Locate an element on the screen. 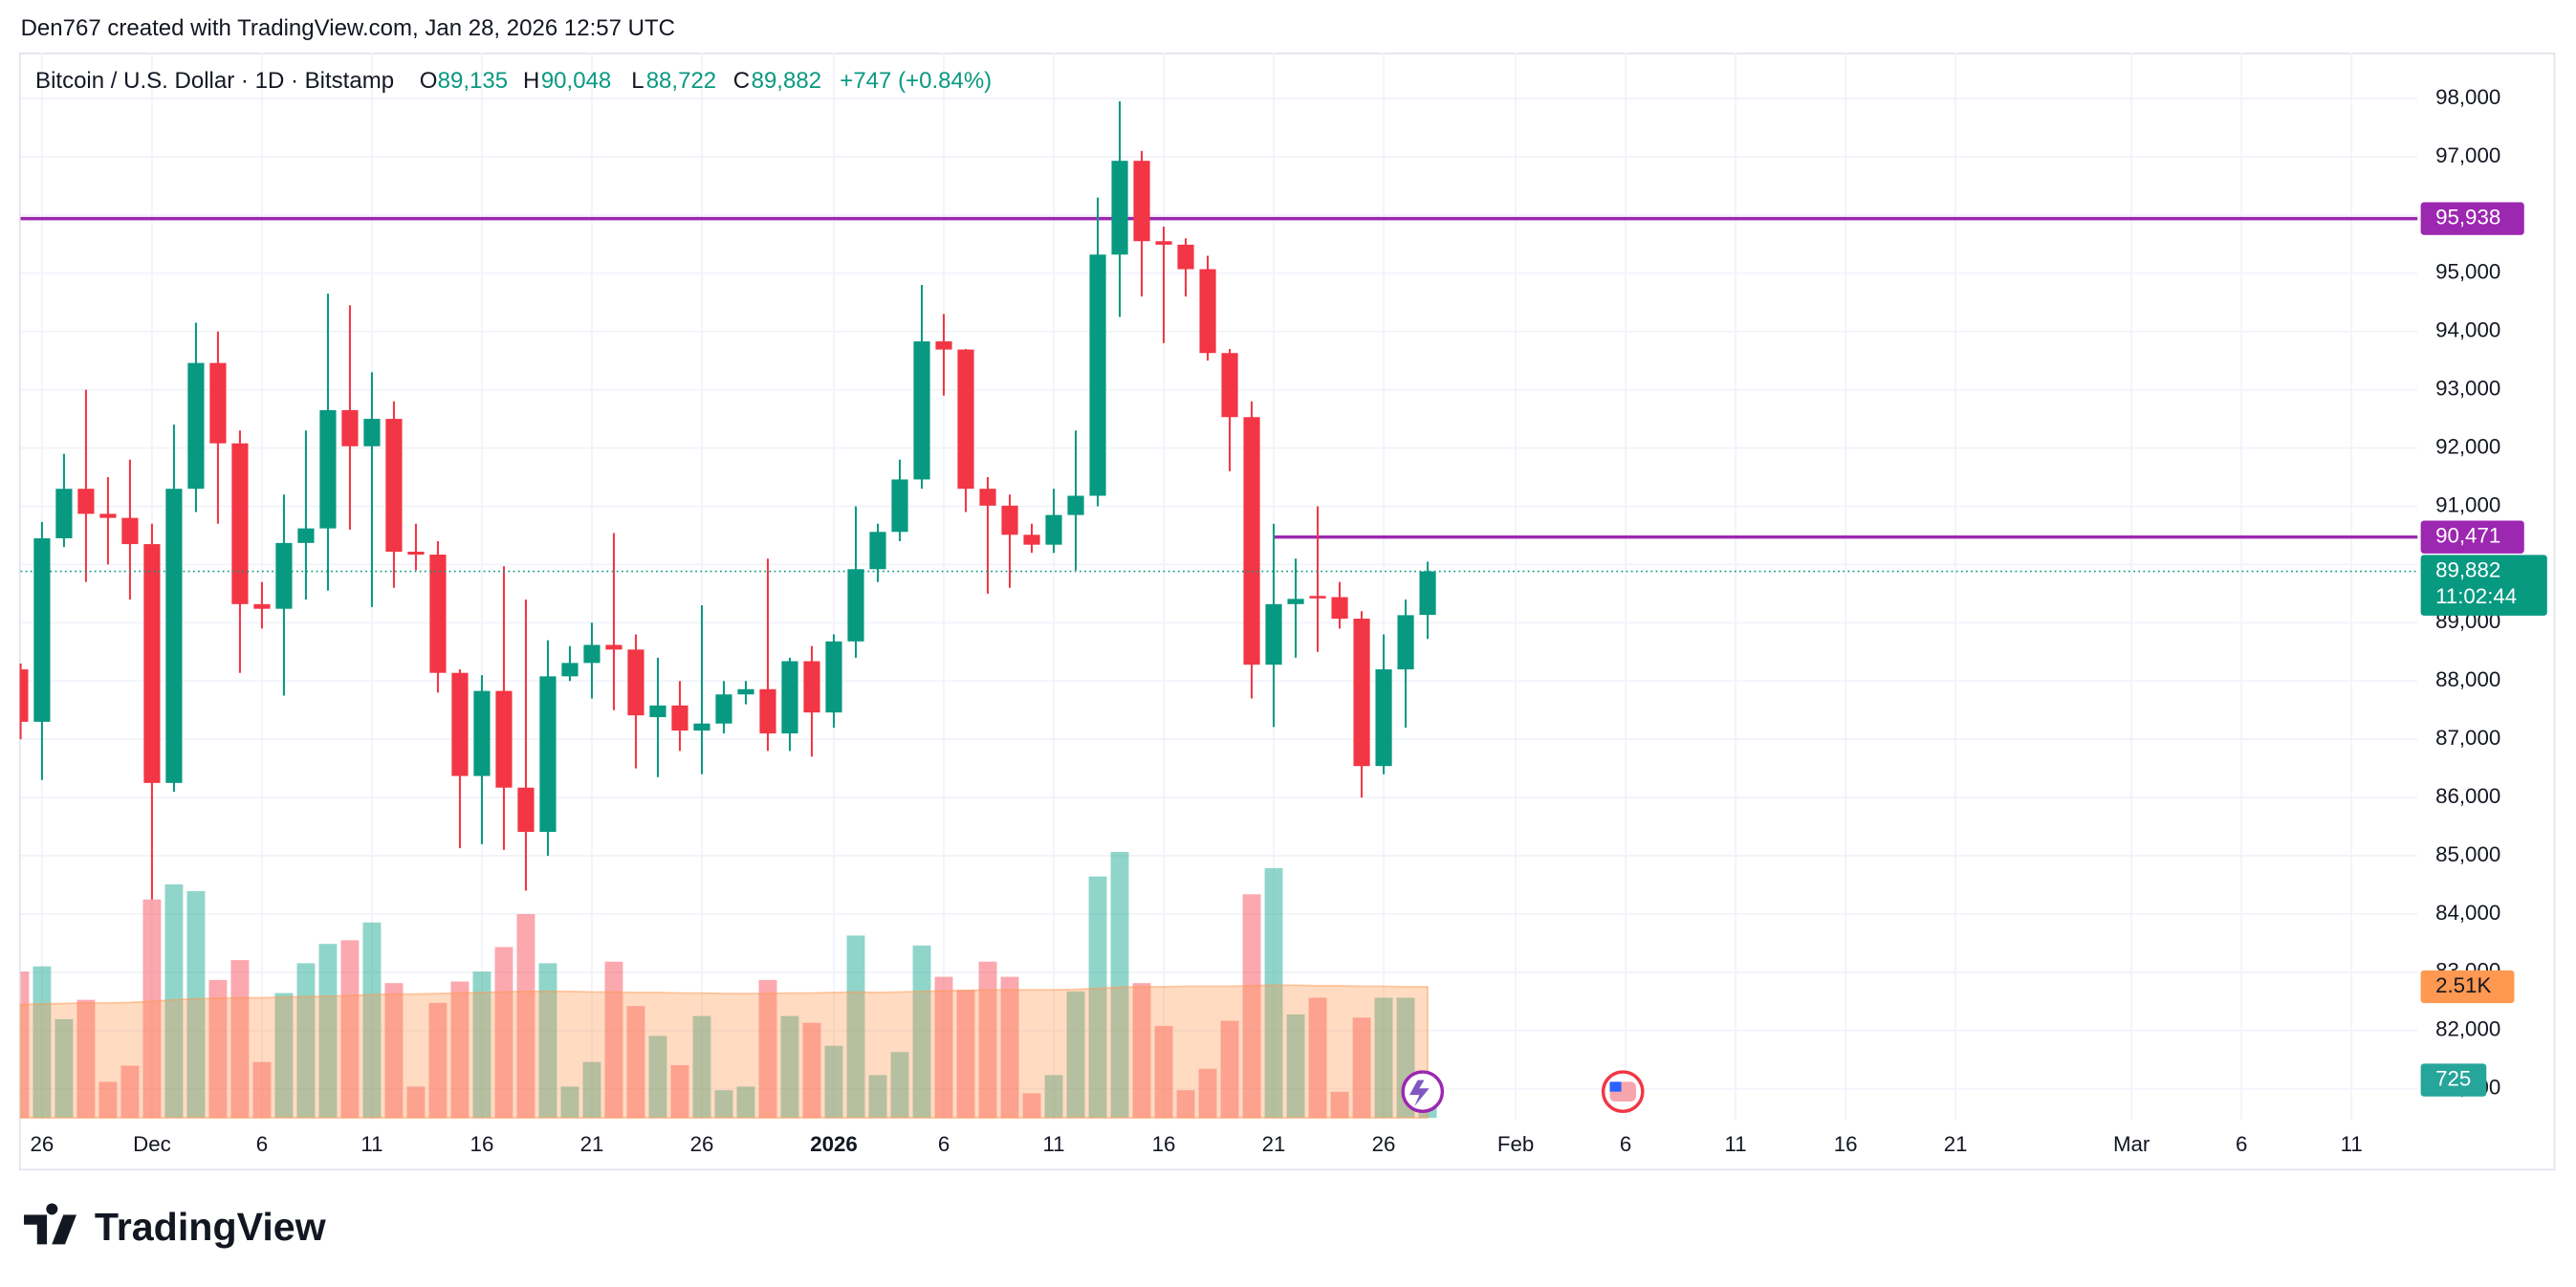  y-tick-label: 91,000 is located at coordinates (2467, 504).